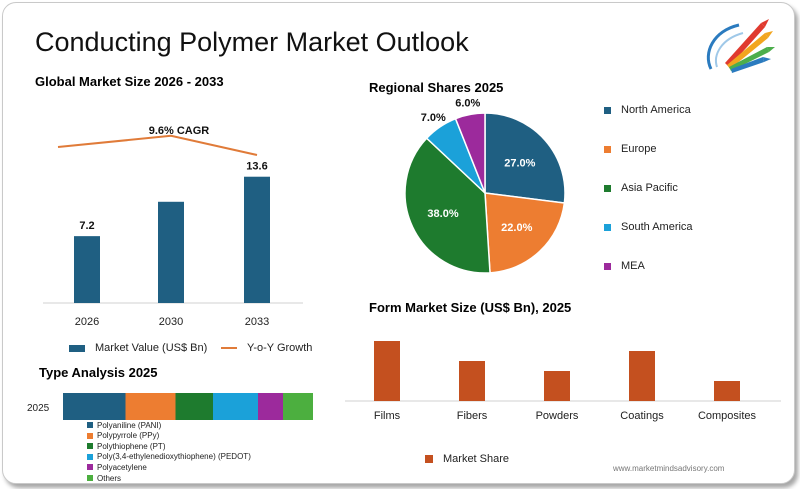  I want to click on legend-label-north-america: North America, so click(656, 110).